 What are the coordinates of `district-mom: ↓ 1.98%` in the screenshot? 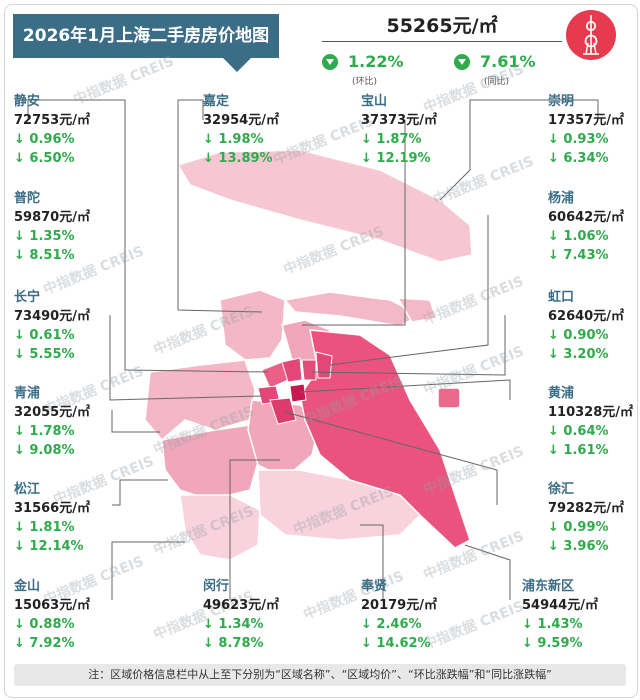 It's located at (233, 139).